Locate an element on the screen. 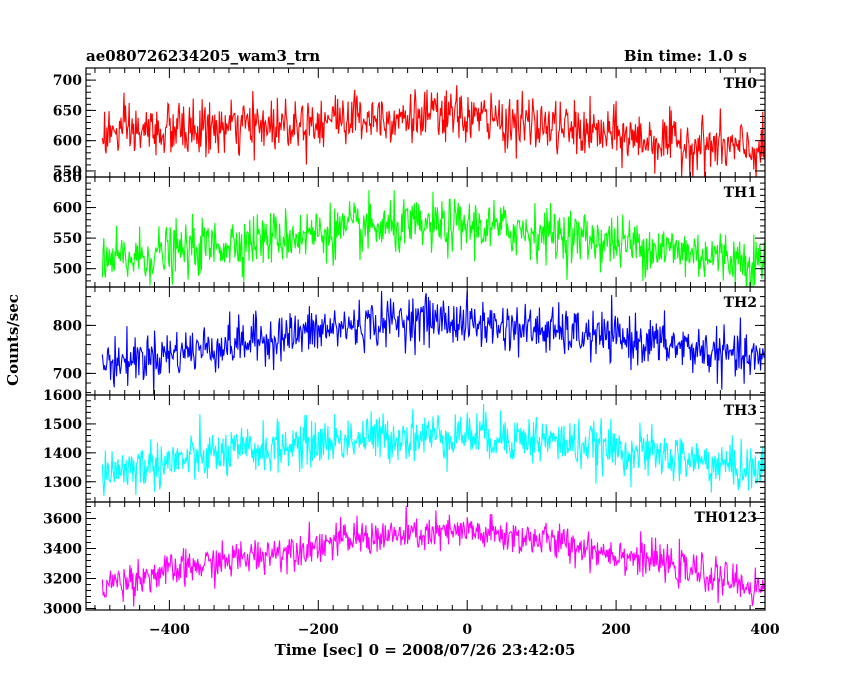  panel-th0123: 3000 3200 3400 3600 TH0123 is located at coordinates (404, 559).